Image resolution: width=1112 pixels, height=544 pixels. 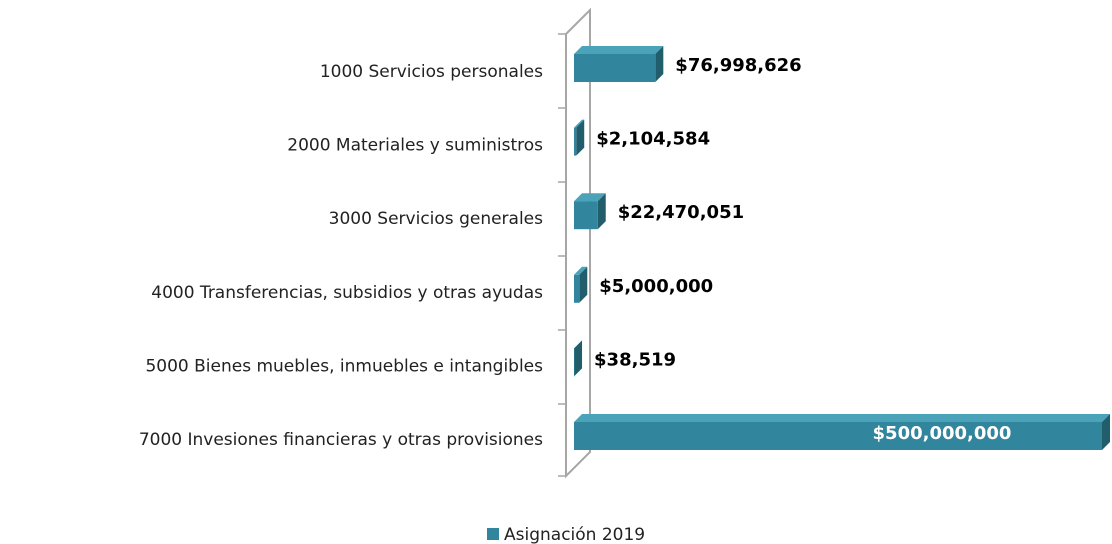 What do you see at coordinates (415, 146) in the screenshot?
I see `y-tick-label: 2000 Materiales y suministros` at bounding box center [415, 146].